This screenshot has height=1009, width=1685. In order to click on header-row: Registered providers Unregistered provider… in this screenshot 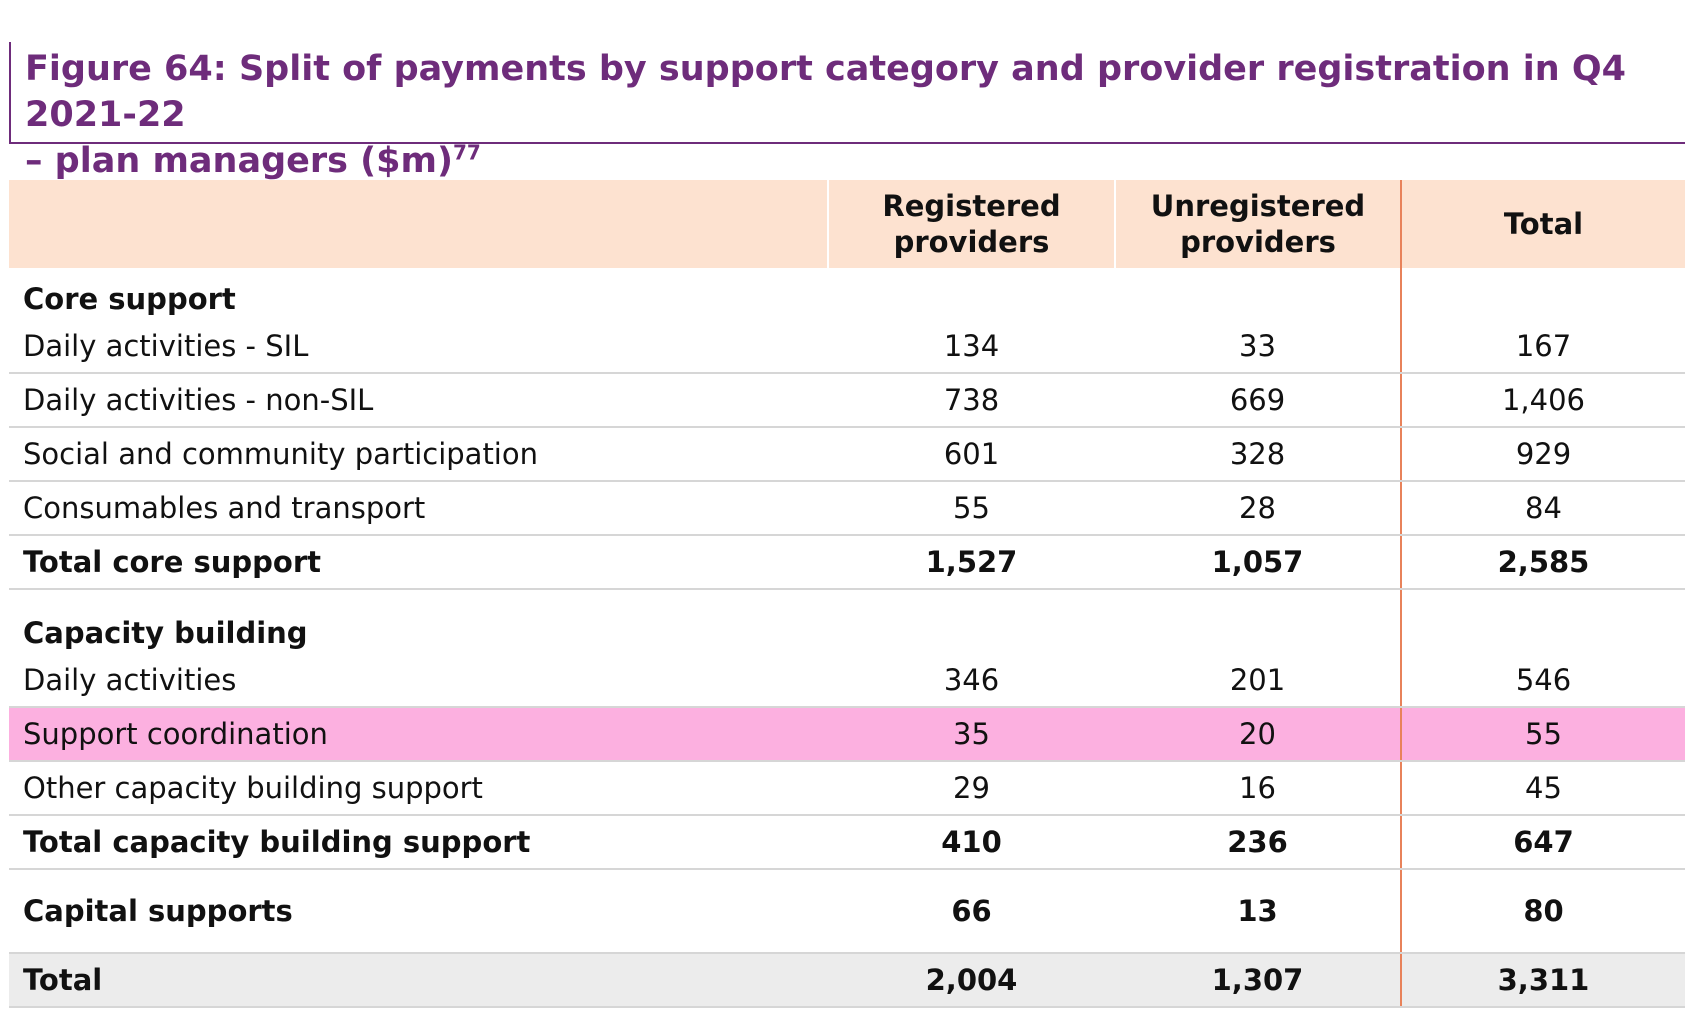, I will do `click(847, 224)`.